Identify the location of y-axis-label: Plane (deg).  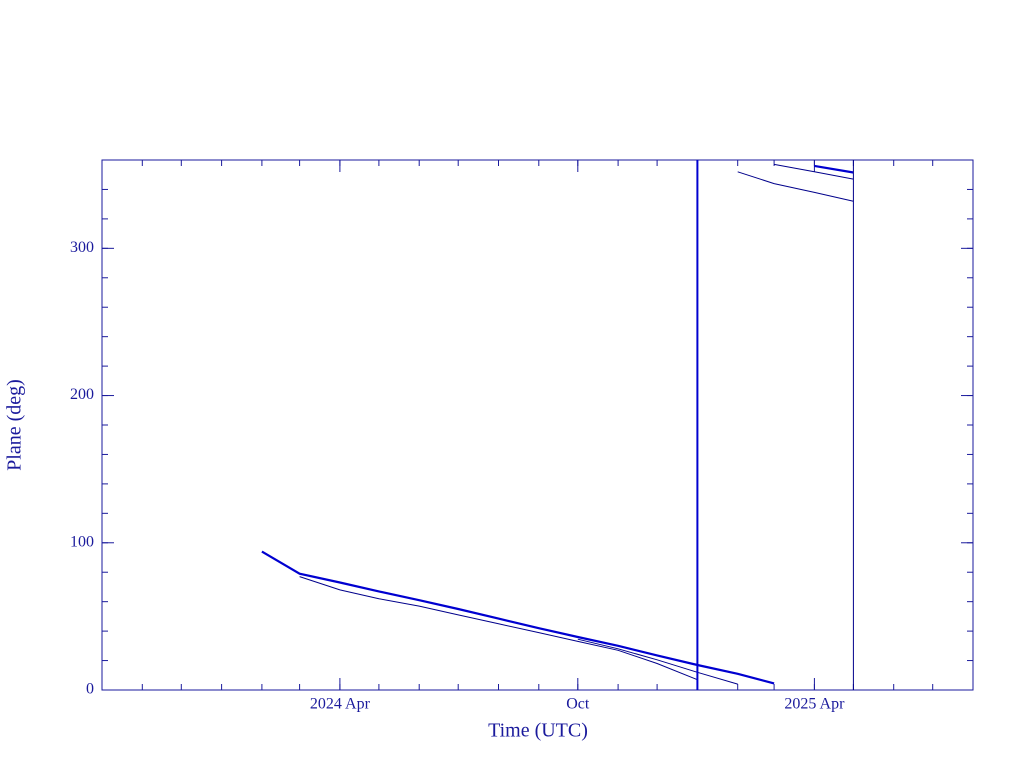
(15, 425).